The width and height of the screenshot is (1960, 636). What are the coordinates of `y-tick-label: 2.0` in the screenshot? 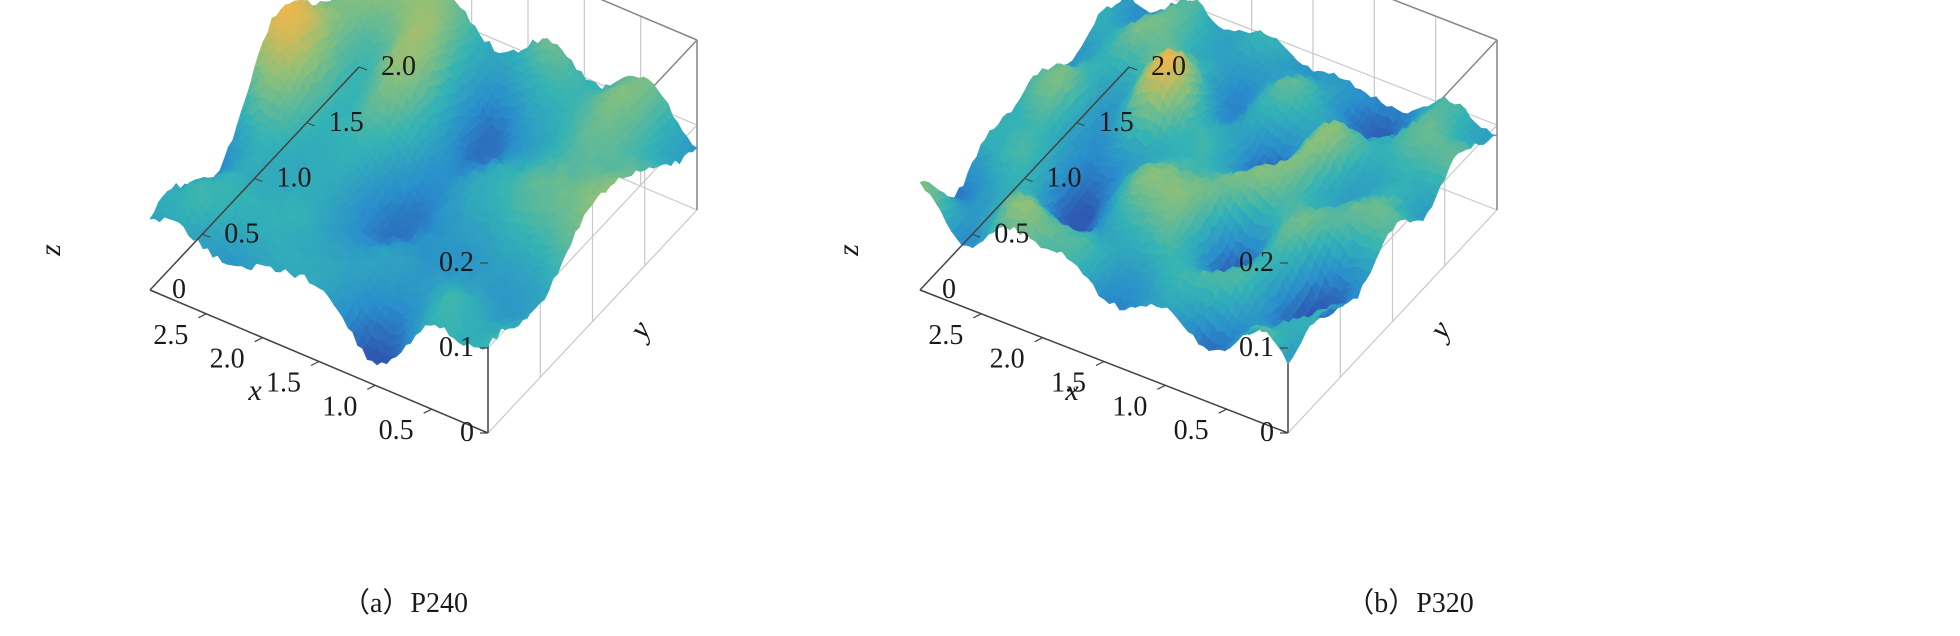 It's located at (398, 66).